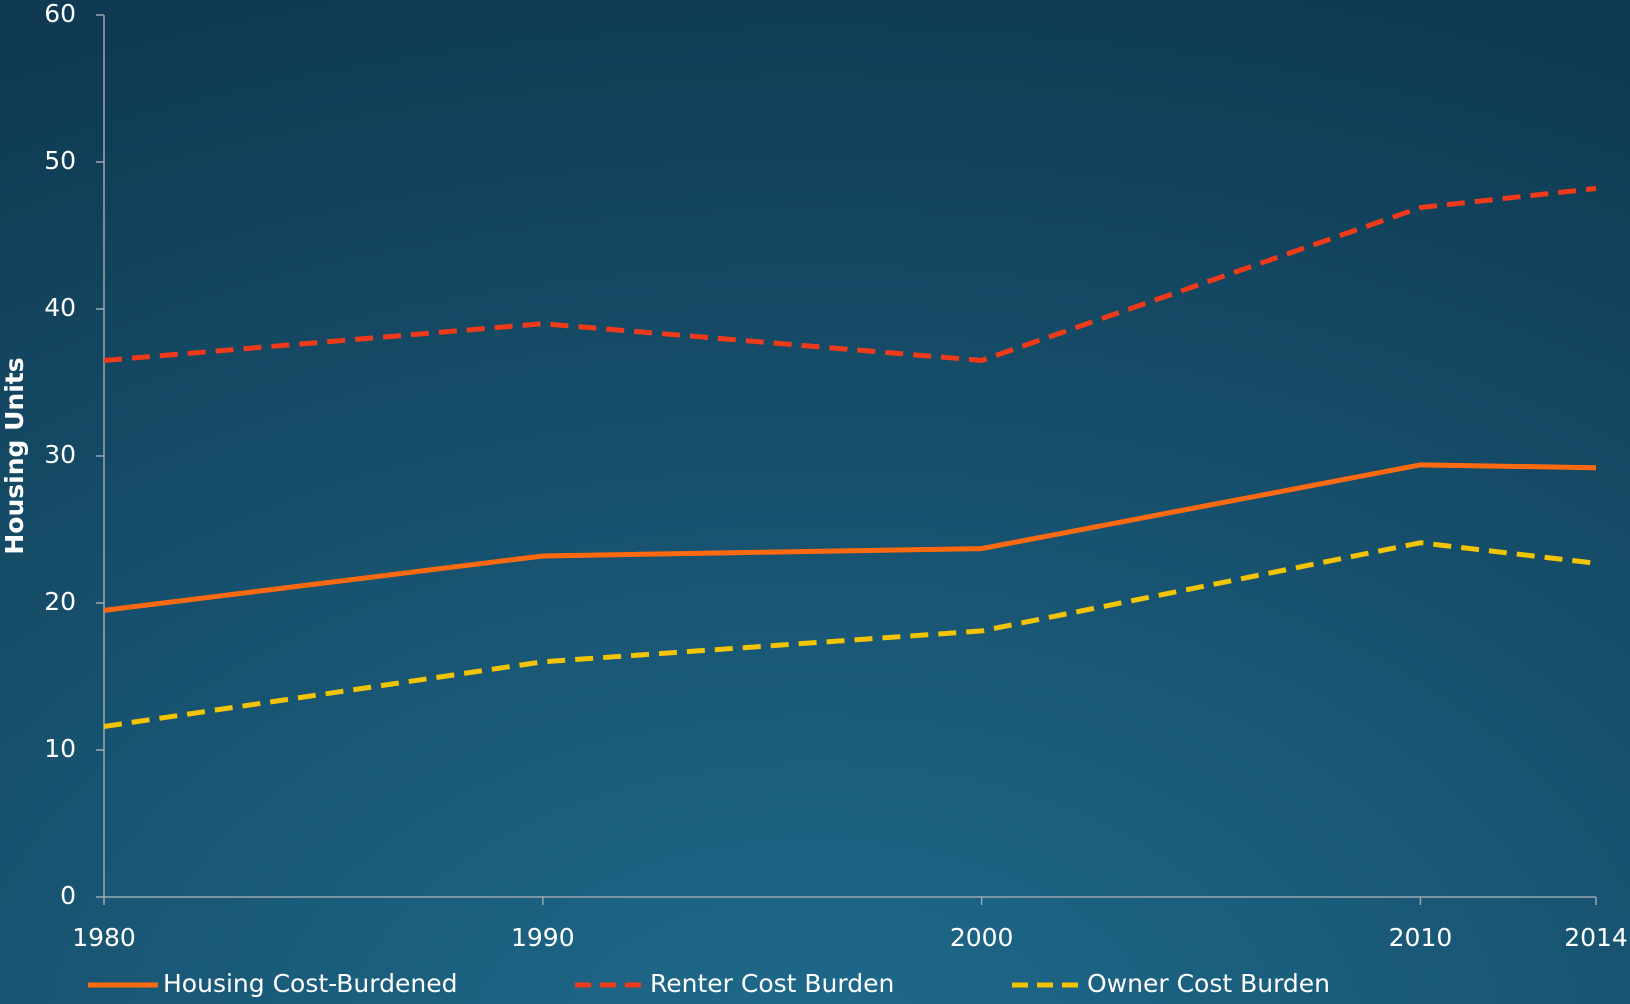  What do you see at coordinates (60, 307) in the screenshot?
I see `y-tick-label: 40` at bounding box center [60, 307].